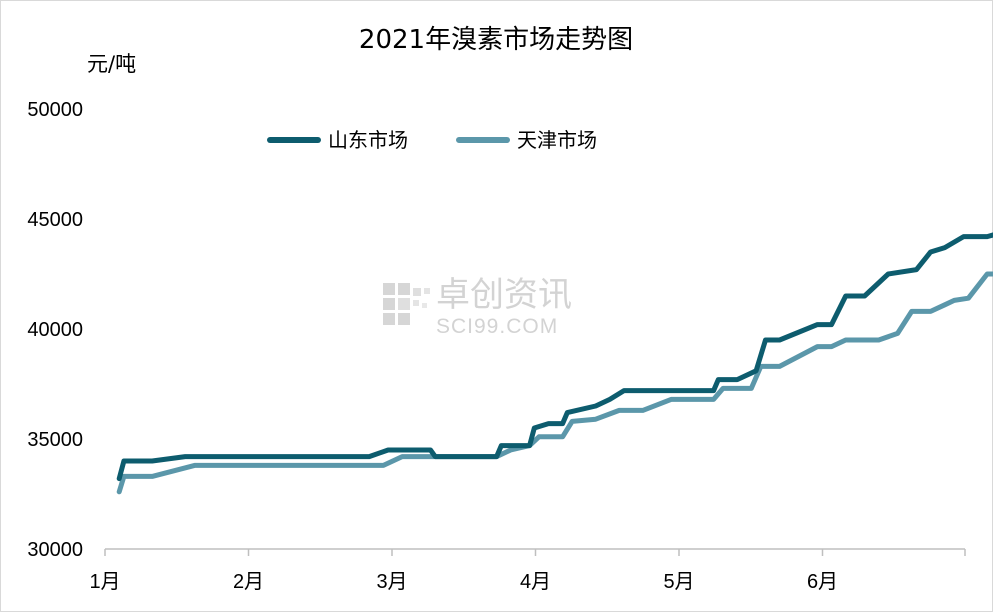 The height and width of the screenshot is (612, 993). What do you see at coordinates (504, 295) in the screenshot?
I see `watermark-brand: 卓创资讯` at bounding box center [504, 295].